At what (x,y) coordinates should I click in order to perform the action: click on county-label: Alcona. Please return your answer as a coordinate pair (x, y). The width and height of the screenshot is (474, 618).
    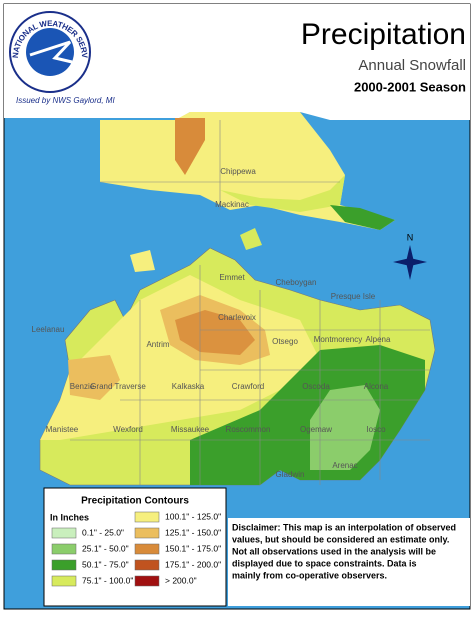
    Looking at the image, I should click on (376, 386).